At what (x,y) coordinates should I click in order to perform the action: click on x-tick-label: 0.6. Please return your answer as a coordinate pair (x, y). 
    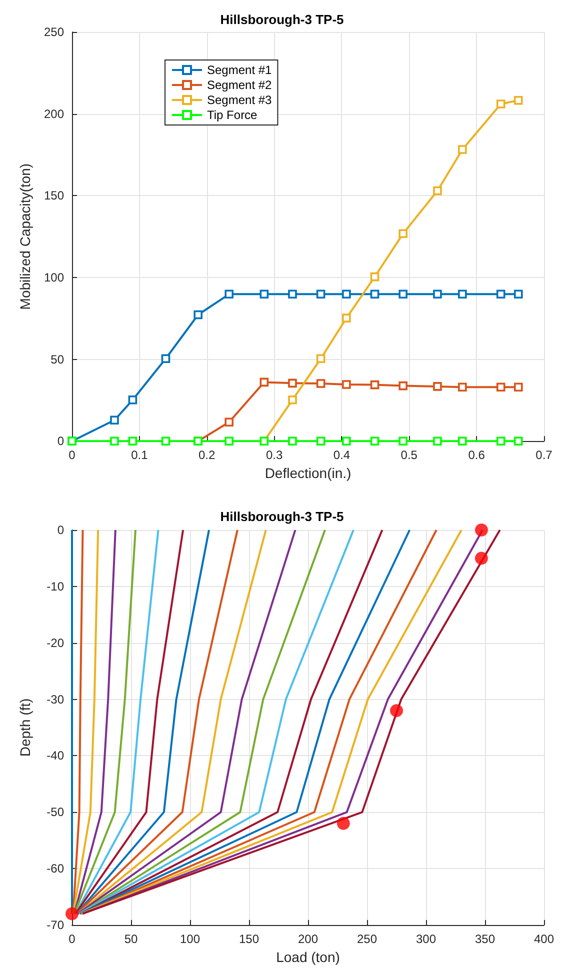
    Looking at the image, I should click on (477, 455).